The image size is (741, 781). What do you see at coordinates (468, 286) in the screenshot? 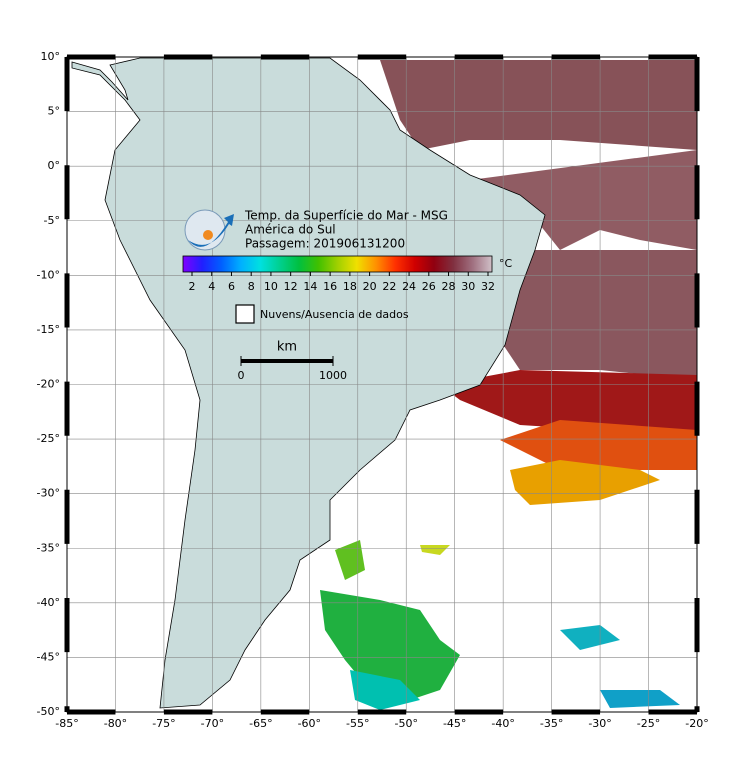
I see `colorbar-tick-label: 30` at bounding box center [468, 286].